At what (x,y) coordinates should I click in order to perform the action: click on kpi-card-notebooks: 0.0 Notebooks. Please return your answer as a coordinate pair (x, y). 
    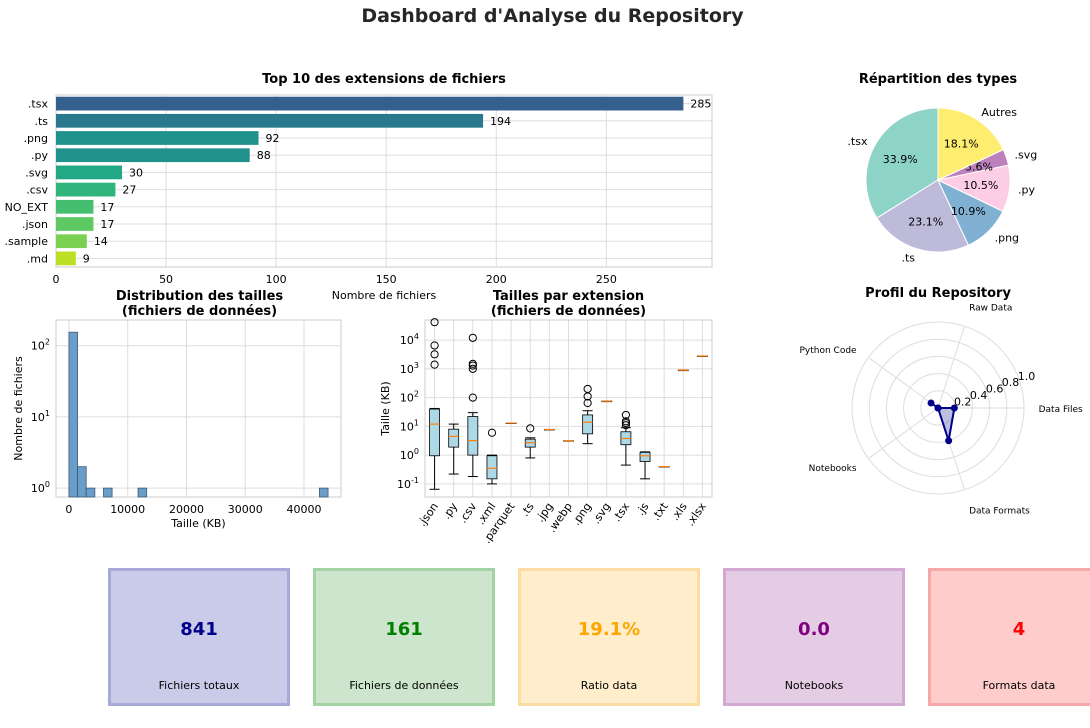
    Looking at the image, I should click on (814, 637).